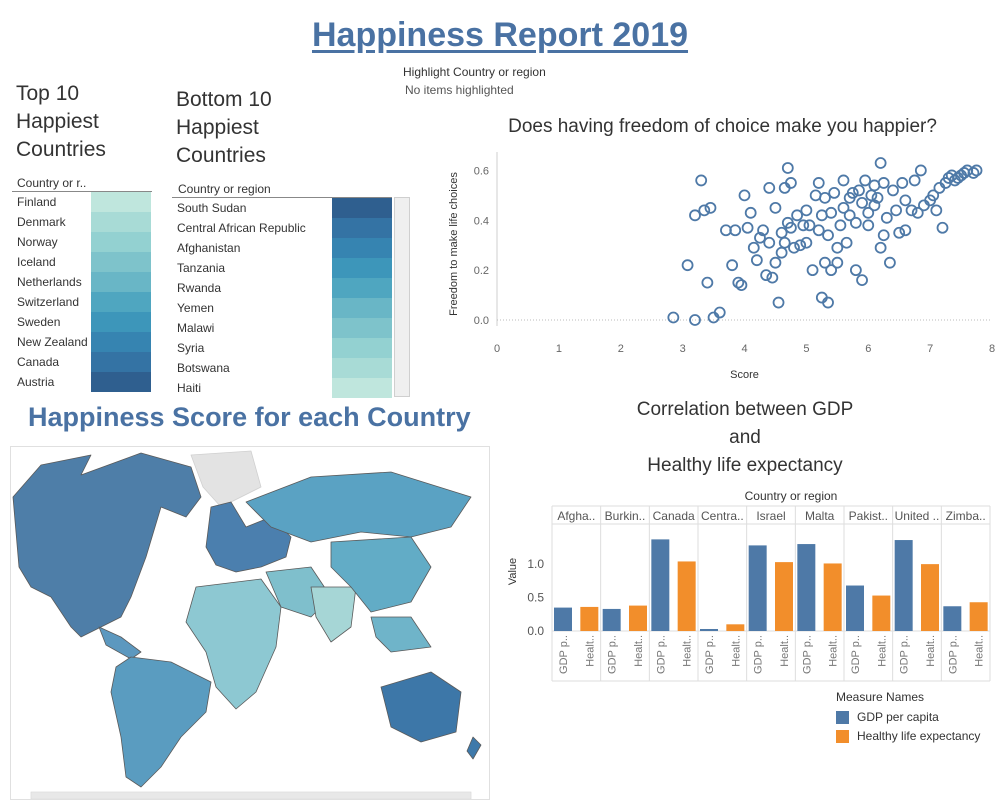 Image resolution: width=1000 pixels, height=800 pixels. What do you see at coordinates (481, 221) in the screenshot?
I see `y-tick-label: 0.4` at bounding box center [481, 221].